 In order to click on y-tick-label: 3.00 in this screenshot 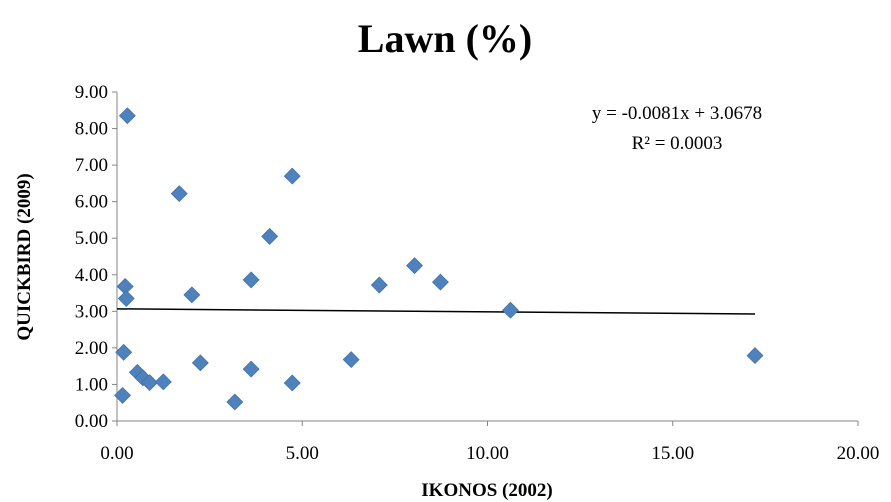, I will do `click(91, 311)`.